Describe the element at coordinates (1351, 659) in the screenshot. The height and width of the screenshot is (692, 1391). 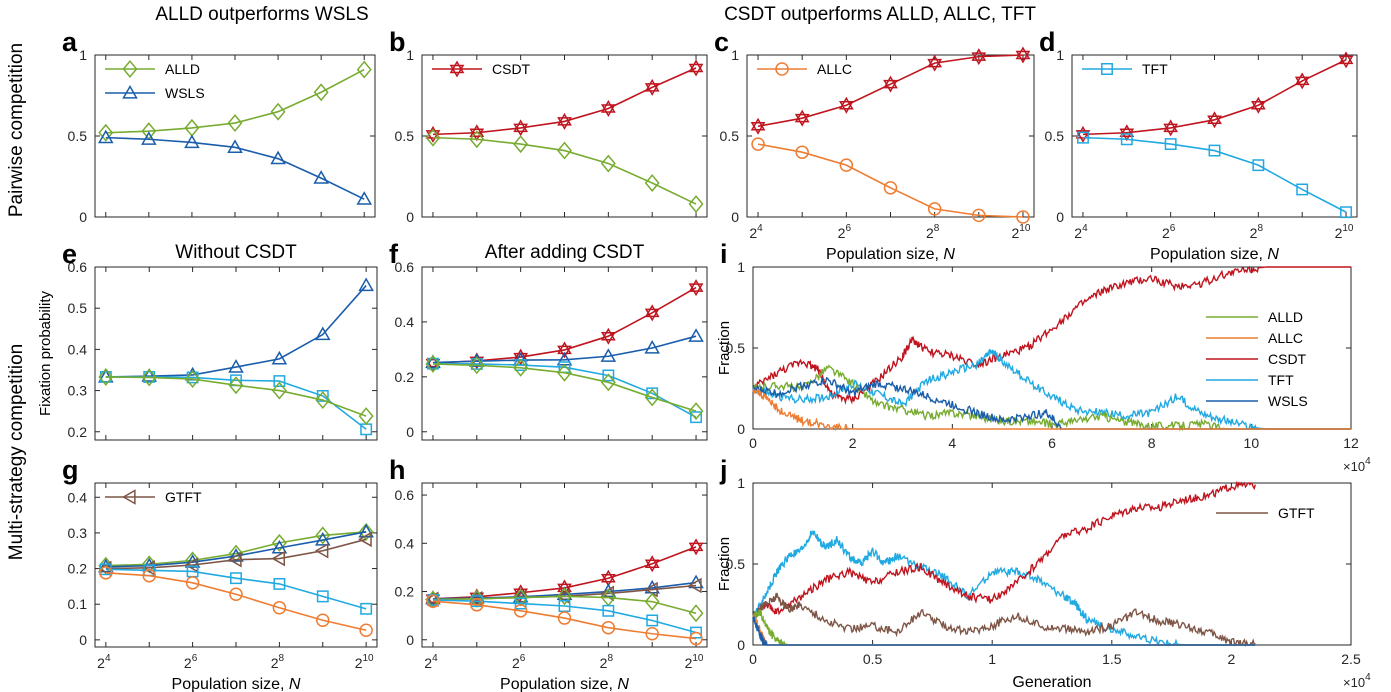
I see `x-tick-label: 2.5` at that location.